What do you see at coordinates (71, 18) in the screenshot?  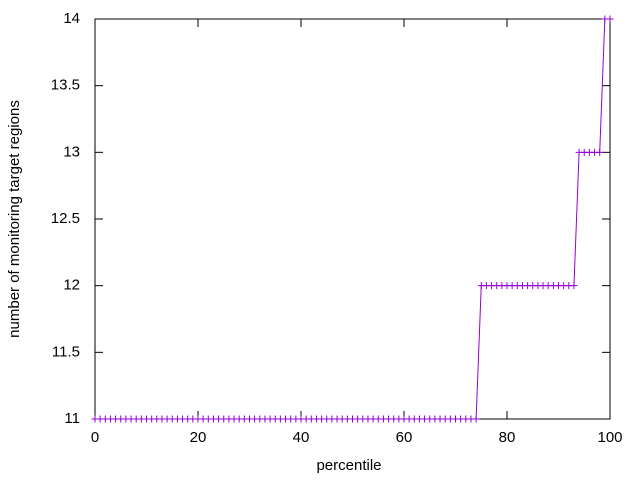 I see `y-tick-label: 14` at bounding box center [71, 18].